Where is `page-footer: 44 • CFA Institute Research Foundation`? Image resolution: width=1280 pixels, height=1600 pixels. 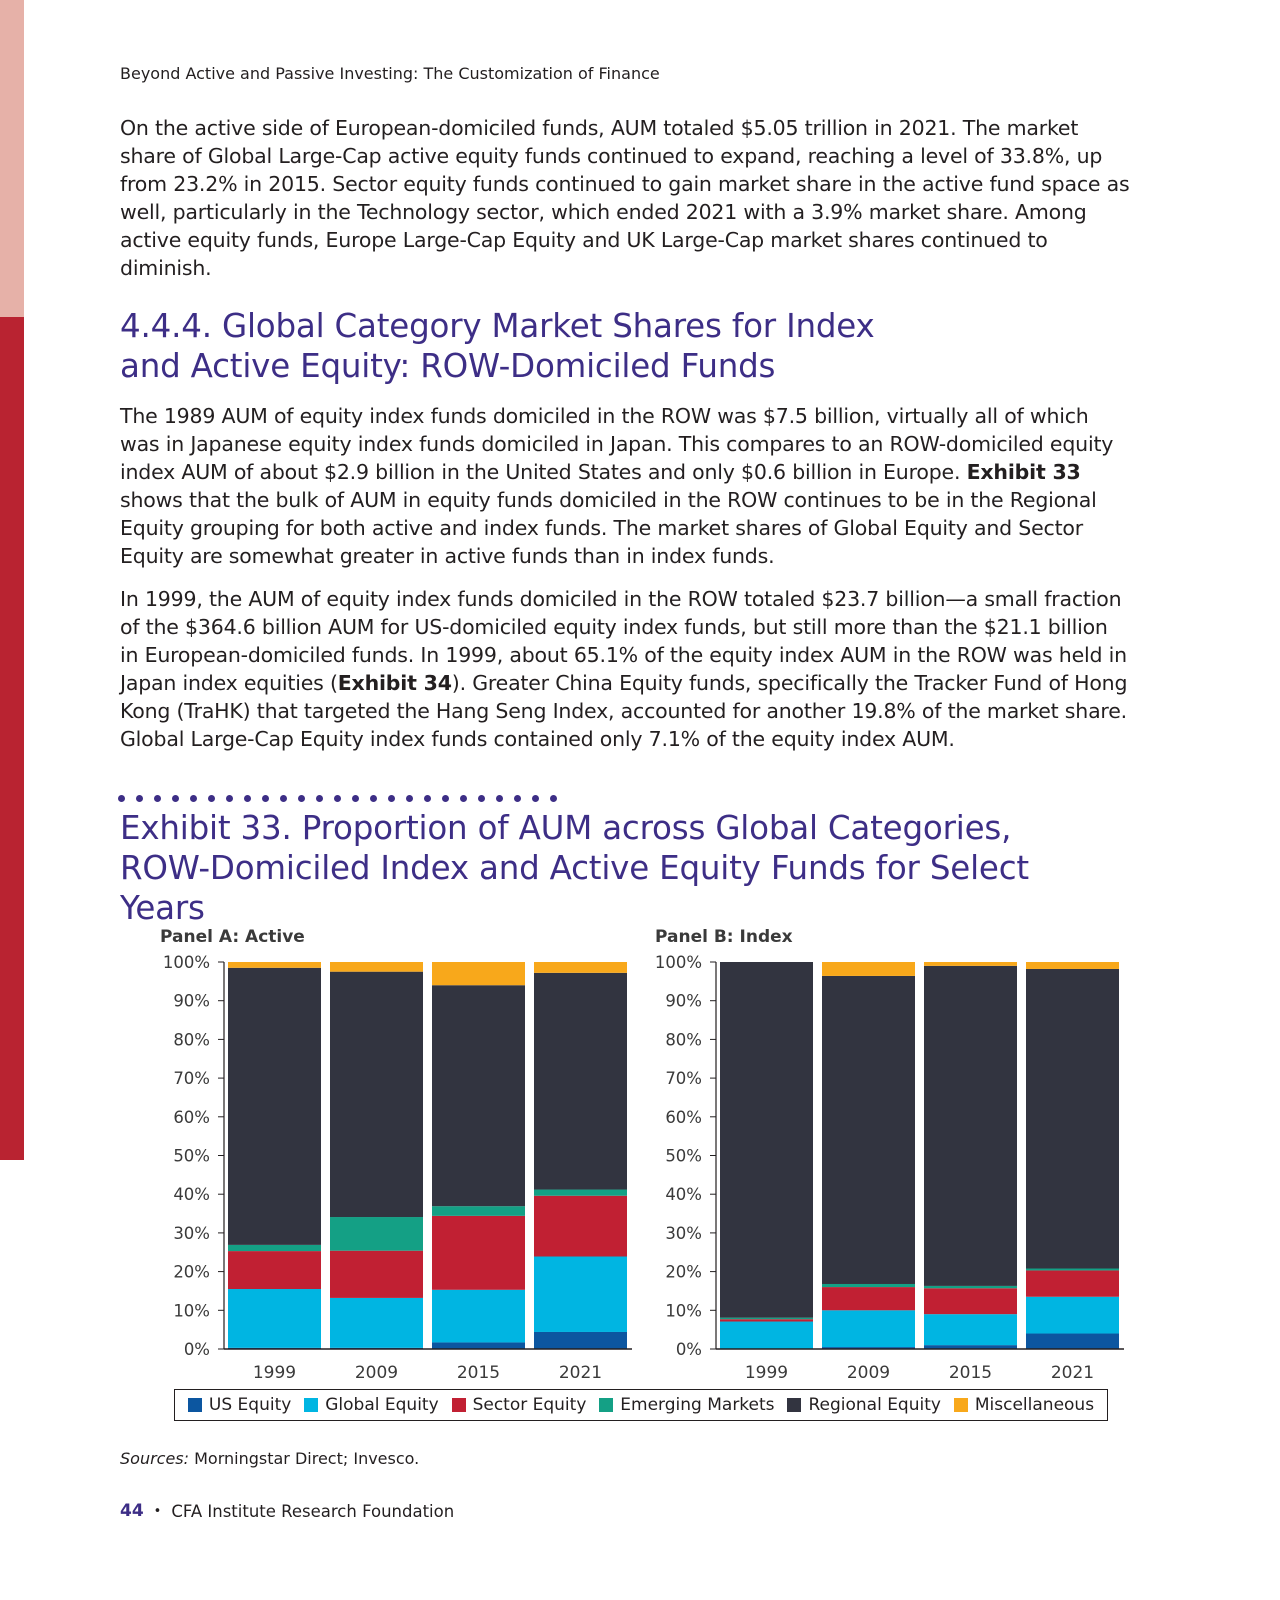
page-footer: 44 • CFA Institute Research Foundation is located at coordinates (287, 1511).